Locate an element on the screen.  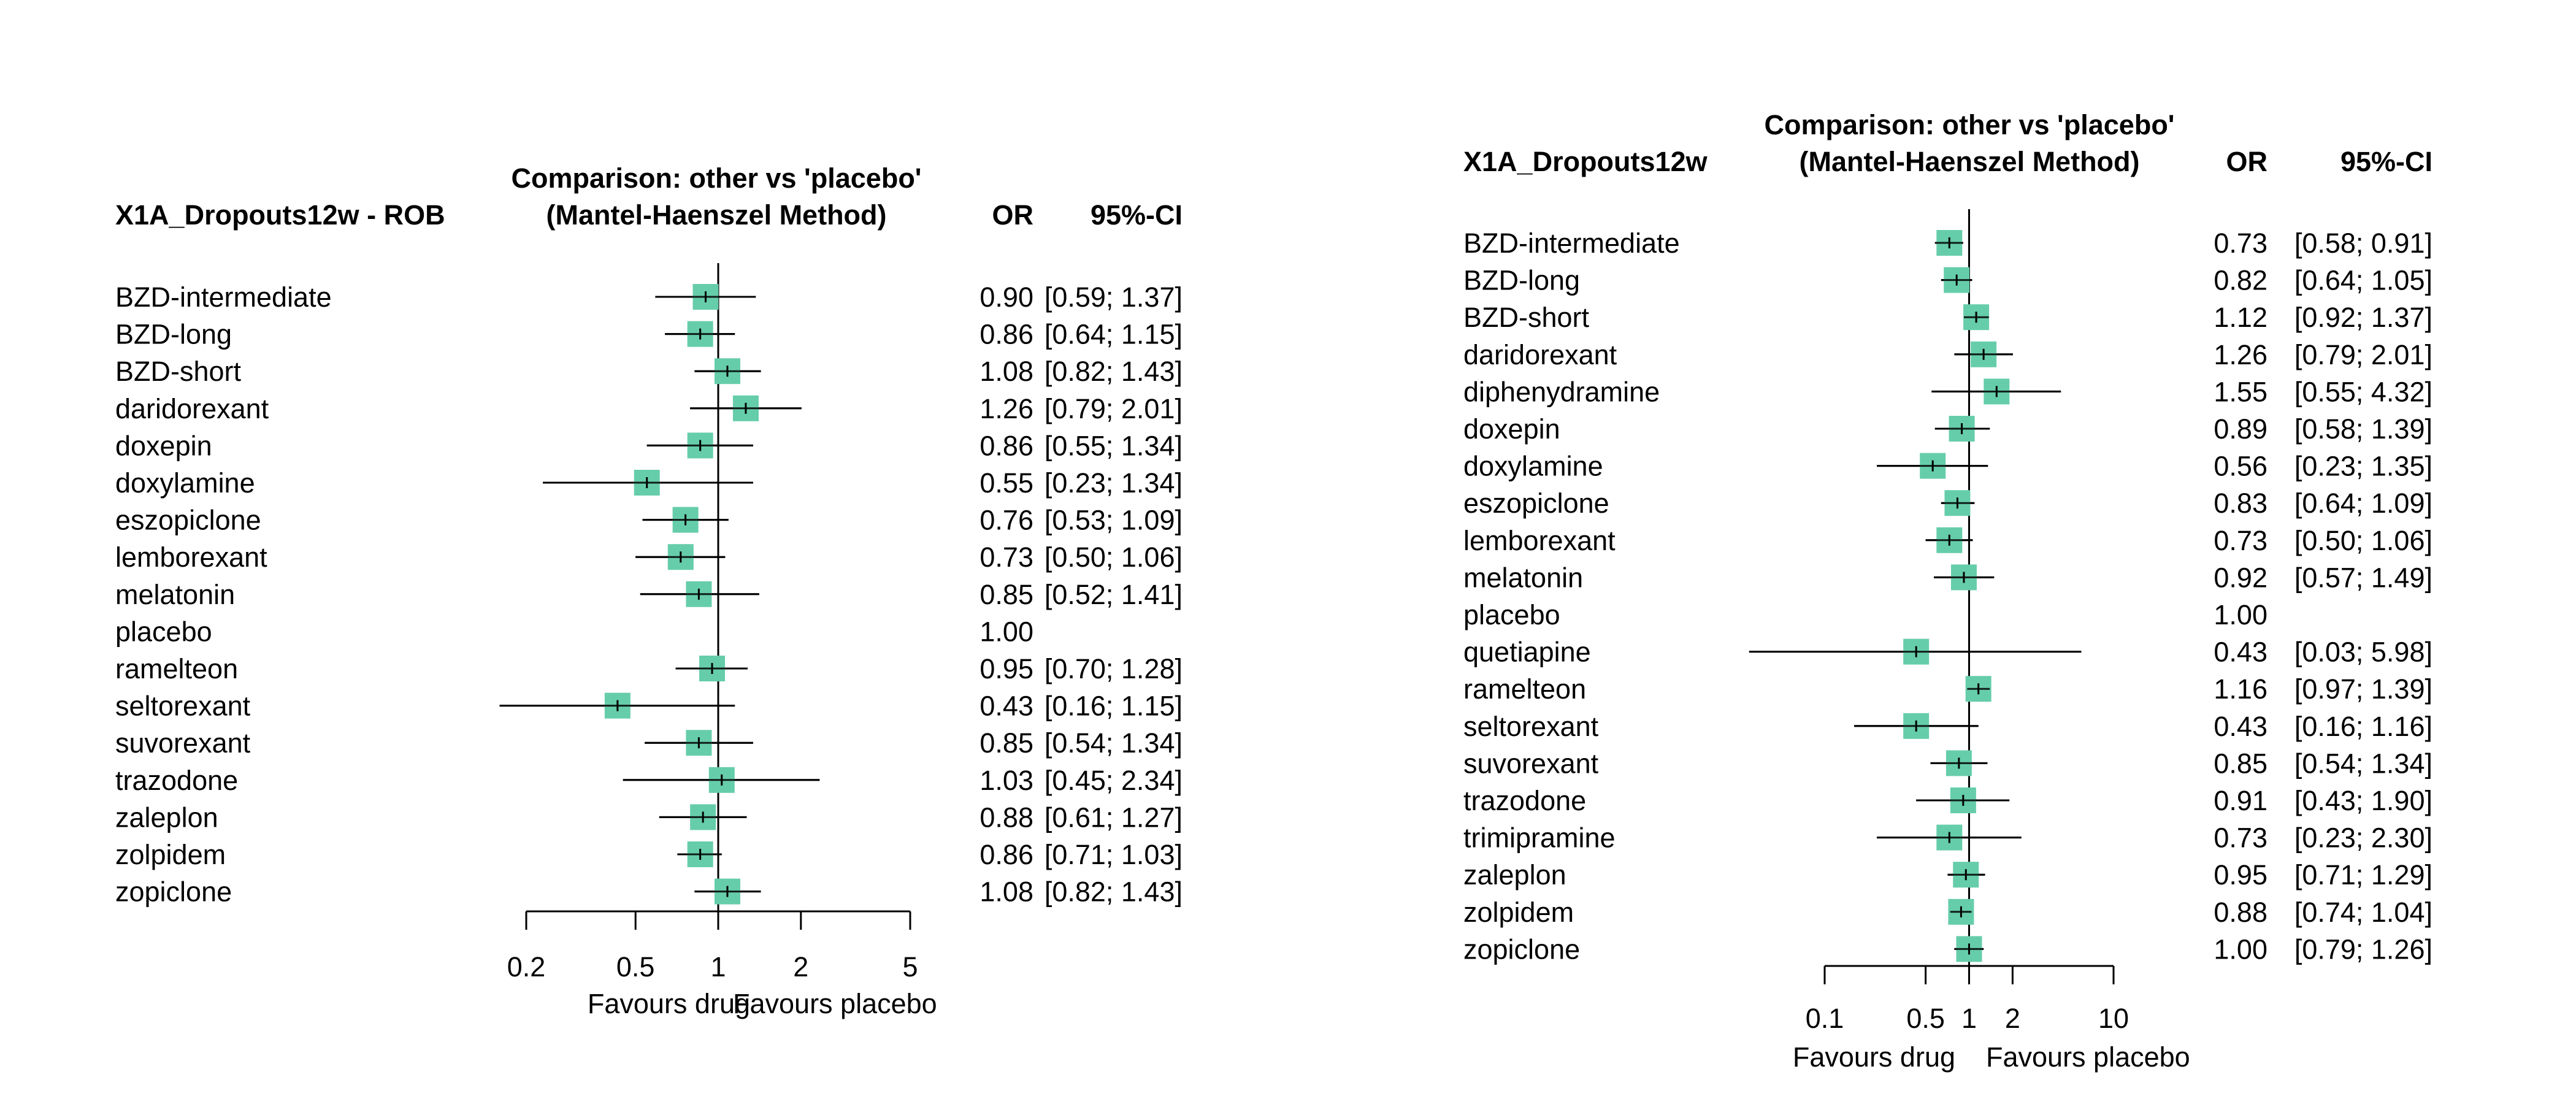
outcome-header: X1A_Dropouts12w is located at coordinates (1585, 161).